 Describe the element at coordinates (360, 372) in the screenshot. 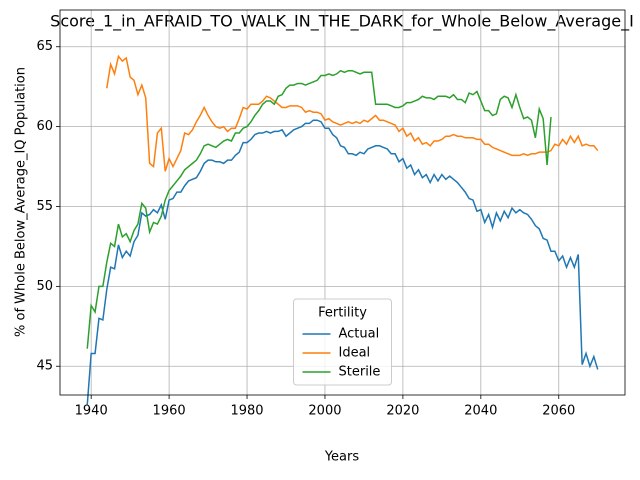

I see `legend-label: Sterile` at that location.